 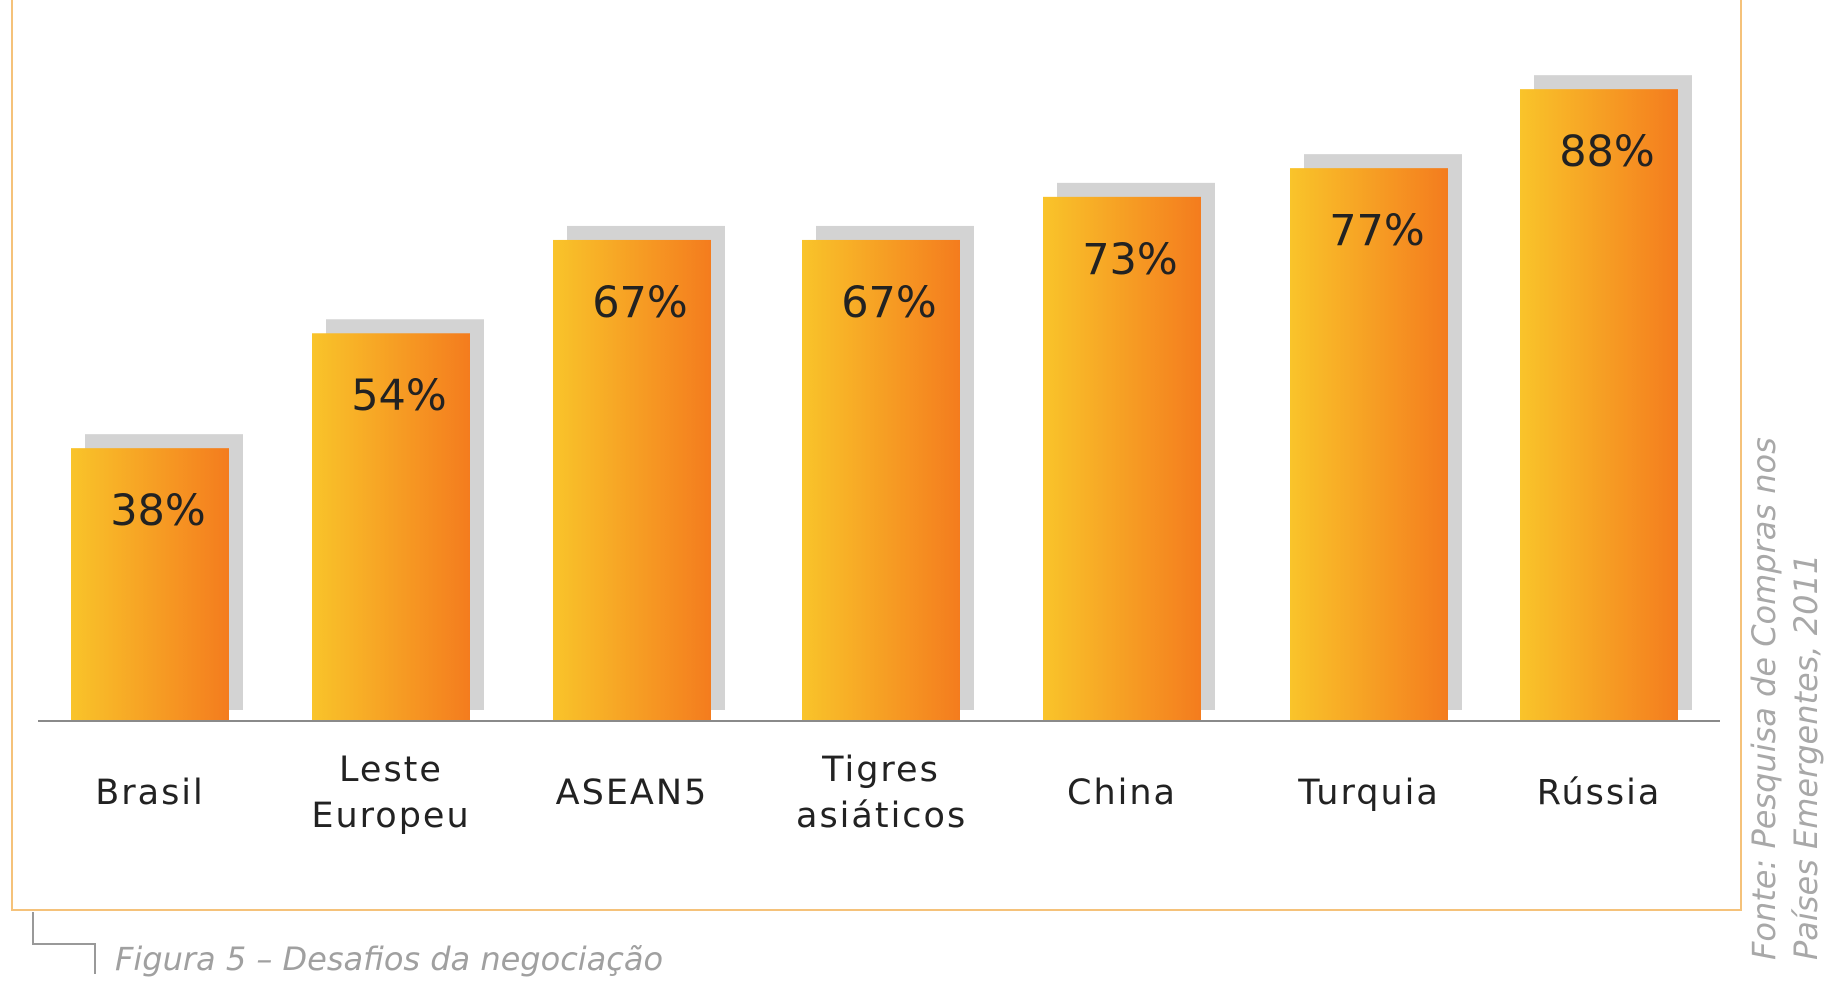 What do you see at coordinates (1607, 152) in the screenshot?
I see `value-label: 88%` at bounding box center [1607, 152].